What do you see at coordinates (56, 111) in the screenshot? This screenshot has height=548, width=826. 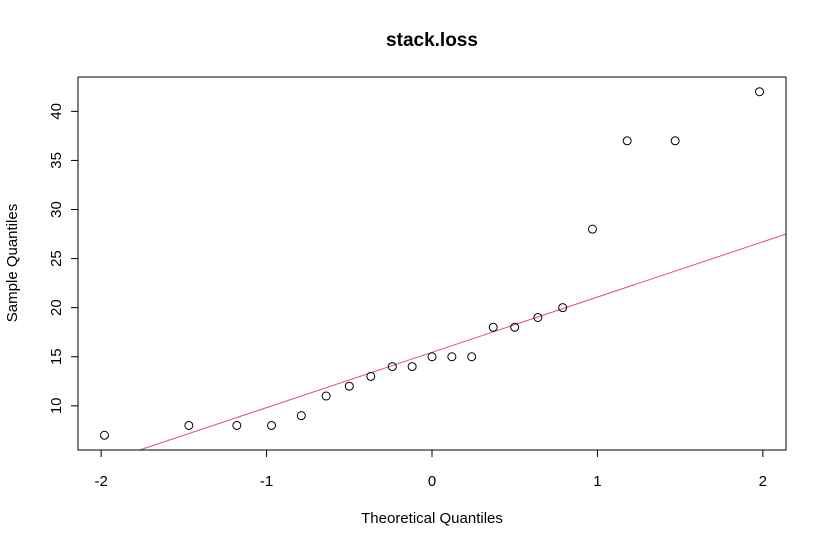 I see `y-tick-label: 40` at bounding box center [56, 111].